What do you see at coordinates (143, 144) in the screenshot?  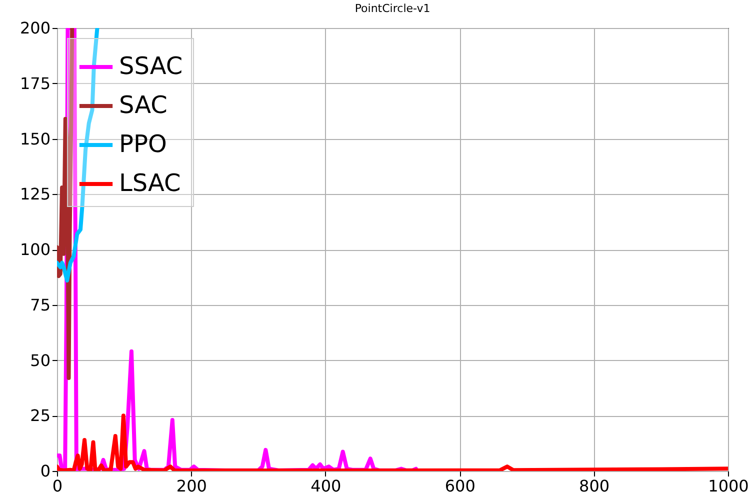 I see `legend-label: PPO` at bounding box center [143, 144].